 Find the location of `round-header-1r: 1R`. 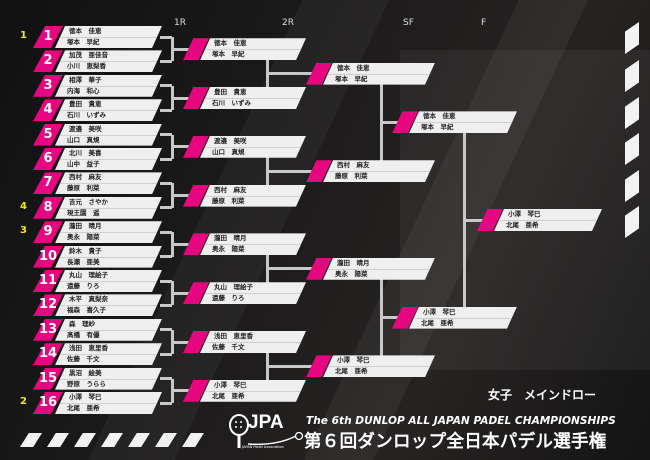

round-header-1r: 1R is located at coordinates (180, 23).